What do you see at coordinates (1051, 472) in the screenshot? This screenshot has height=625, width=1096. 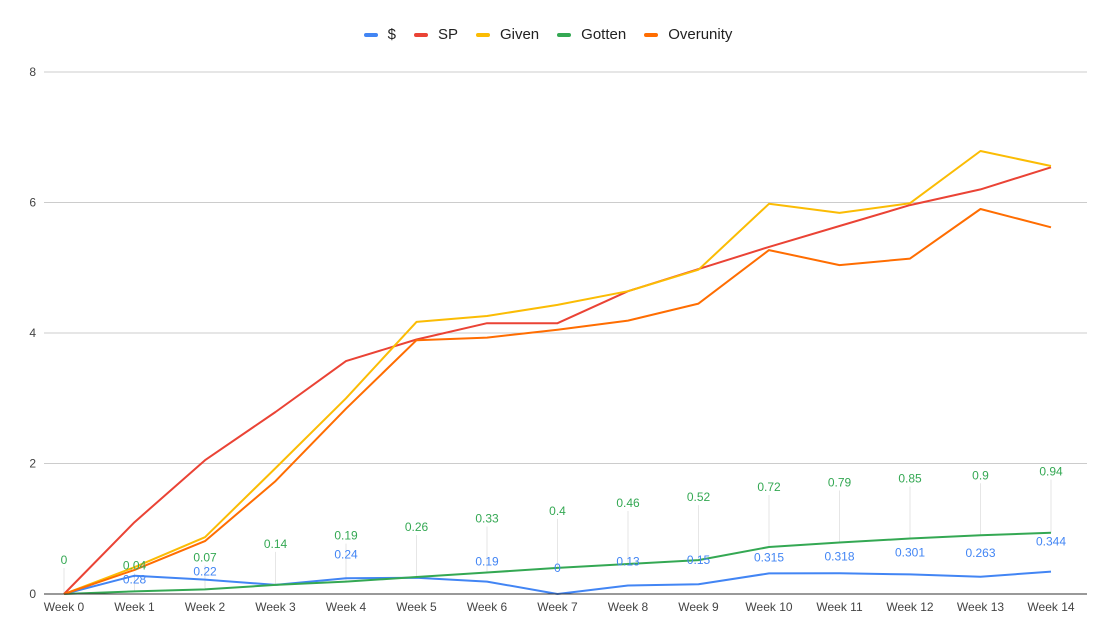 I see `data-label-gotten: 0.94` at bounding box center [1051, 472].